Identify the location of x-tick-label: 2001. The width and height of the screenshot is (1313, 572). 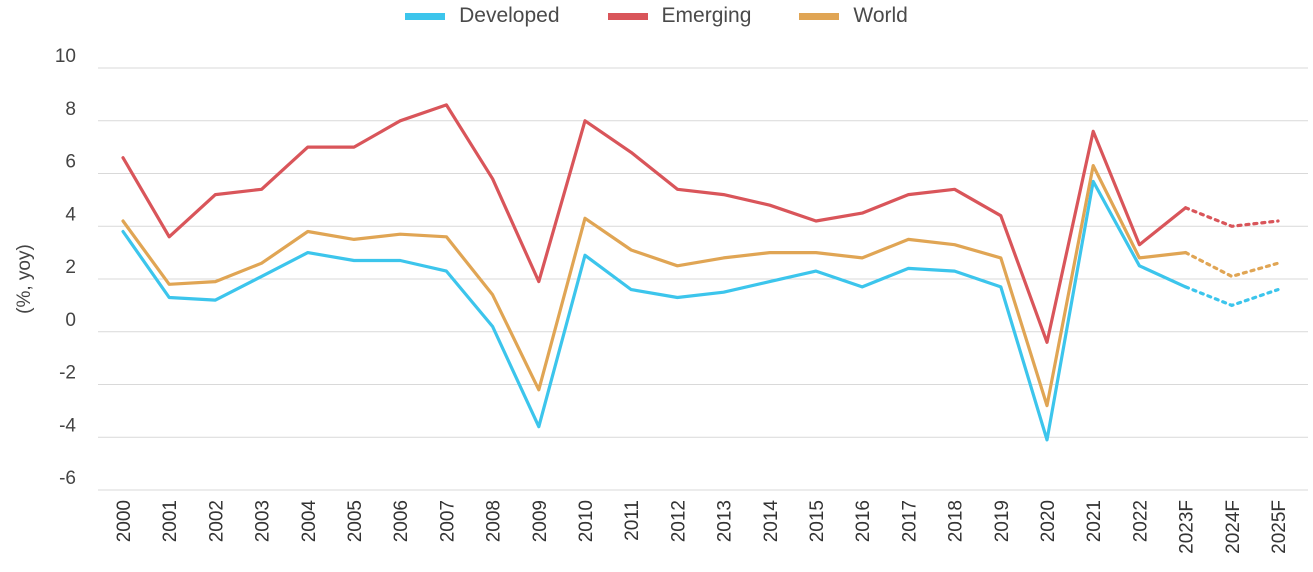
(170, 521).